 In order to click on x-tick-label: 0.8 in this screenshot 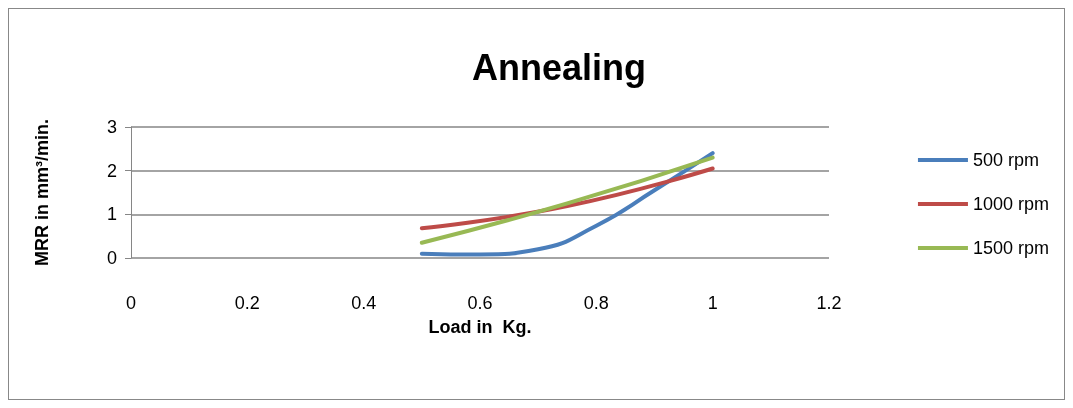, I will do `click(596, 303)`.